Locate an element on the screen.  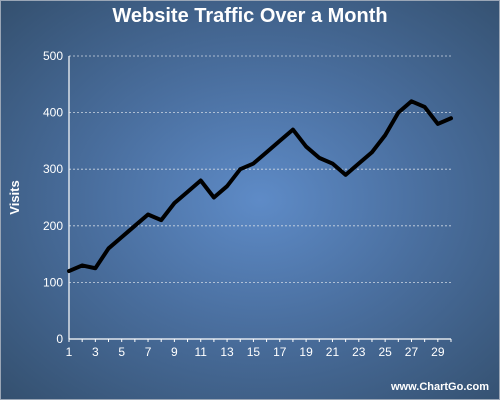
x-tick-label: 15 is located at coordinates (254, 352).